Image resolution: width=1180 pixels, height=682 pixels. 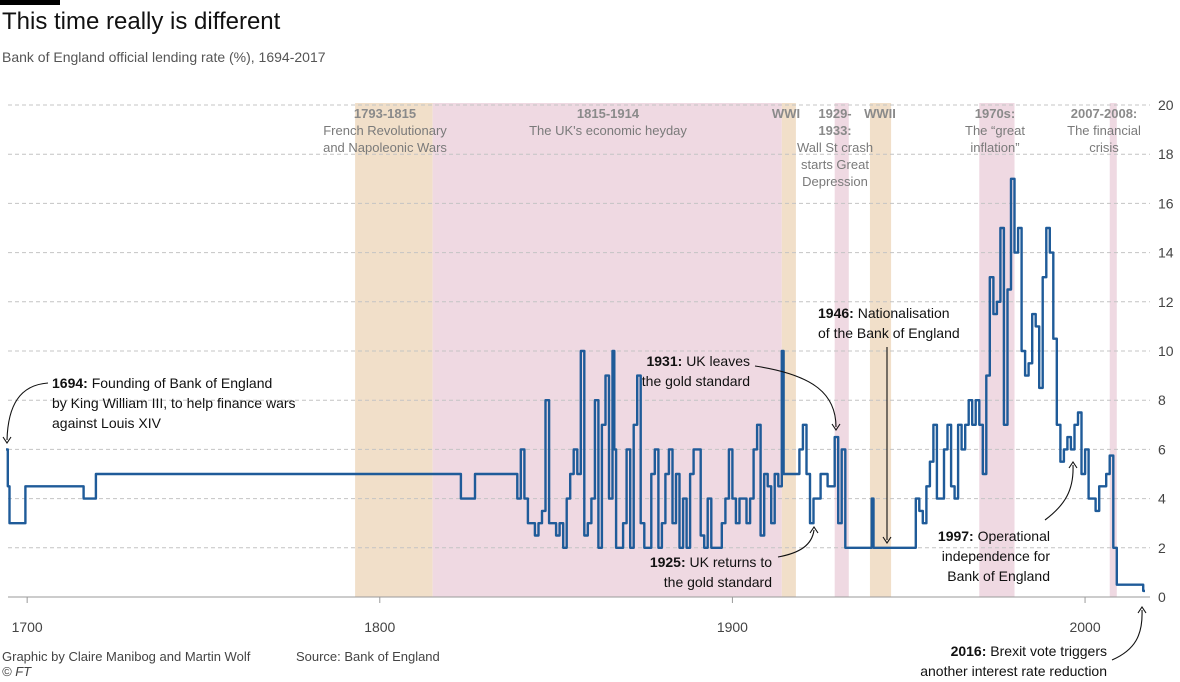 What do you see at coordinates (367, 656) in the screenshot?
I see `source-text: Source: Bank of England` at bounding box center [367, 656].